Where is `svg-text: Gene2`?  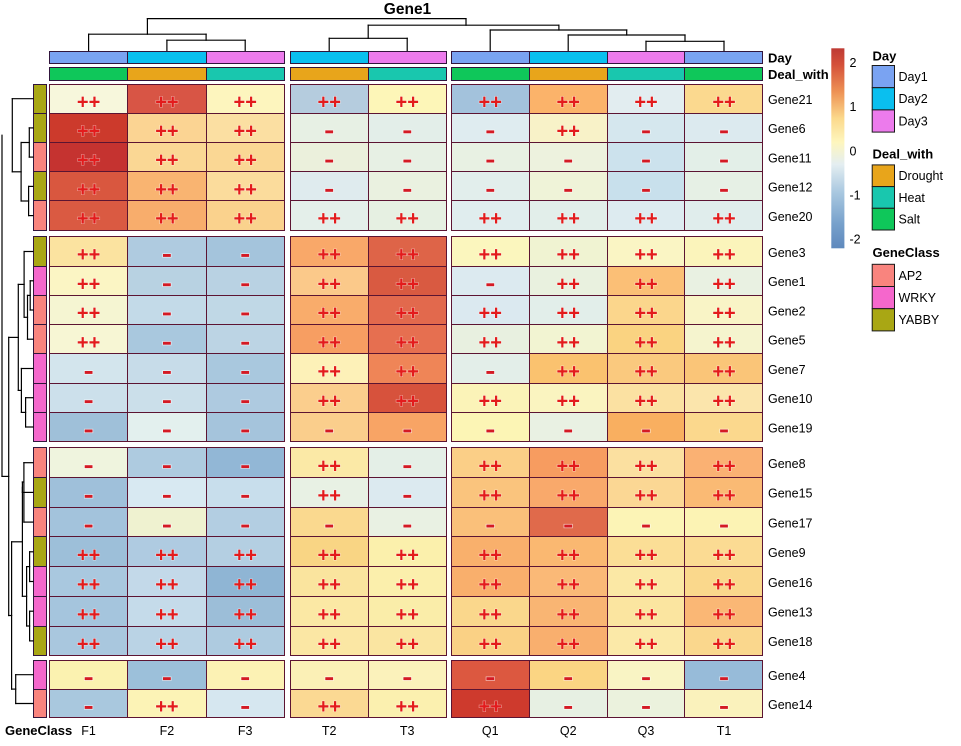 svg-text: Gene2 is located at coordinates (787, 311).